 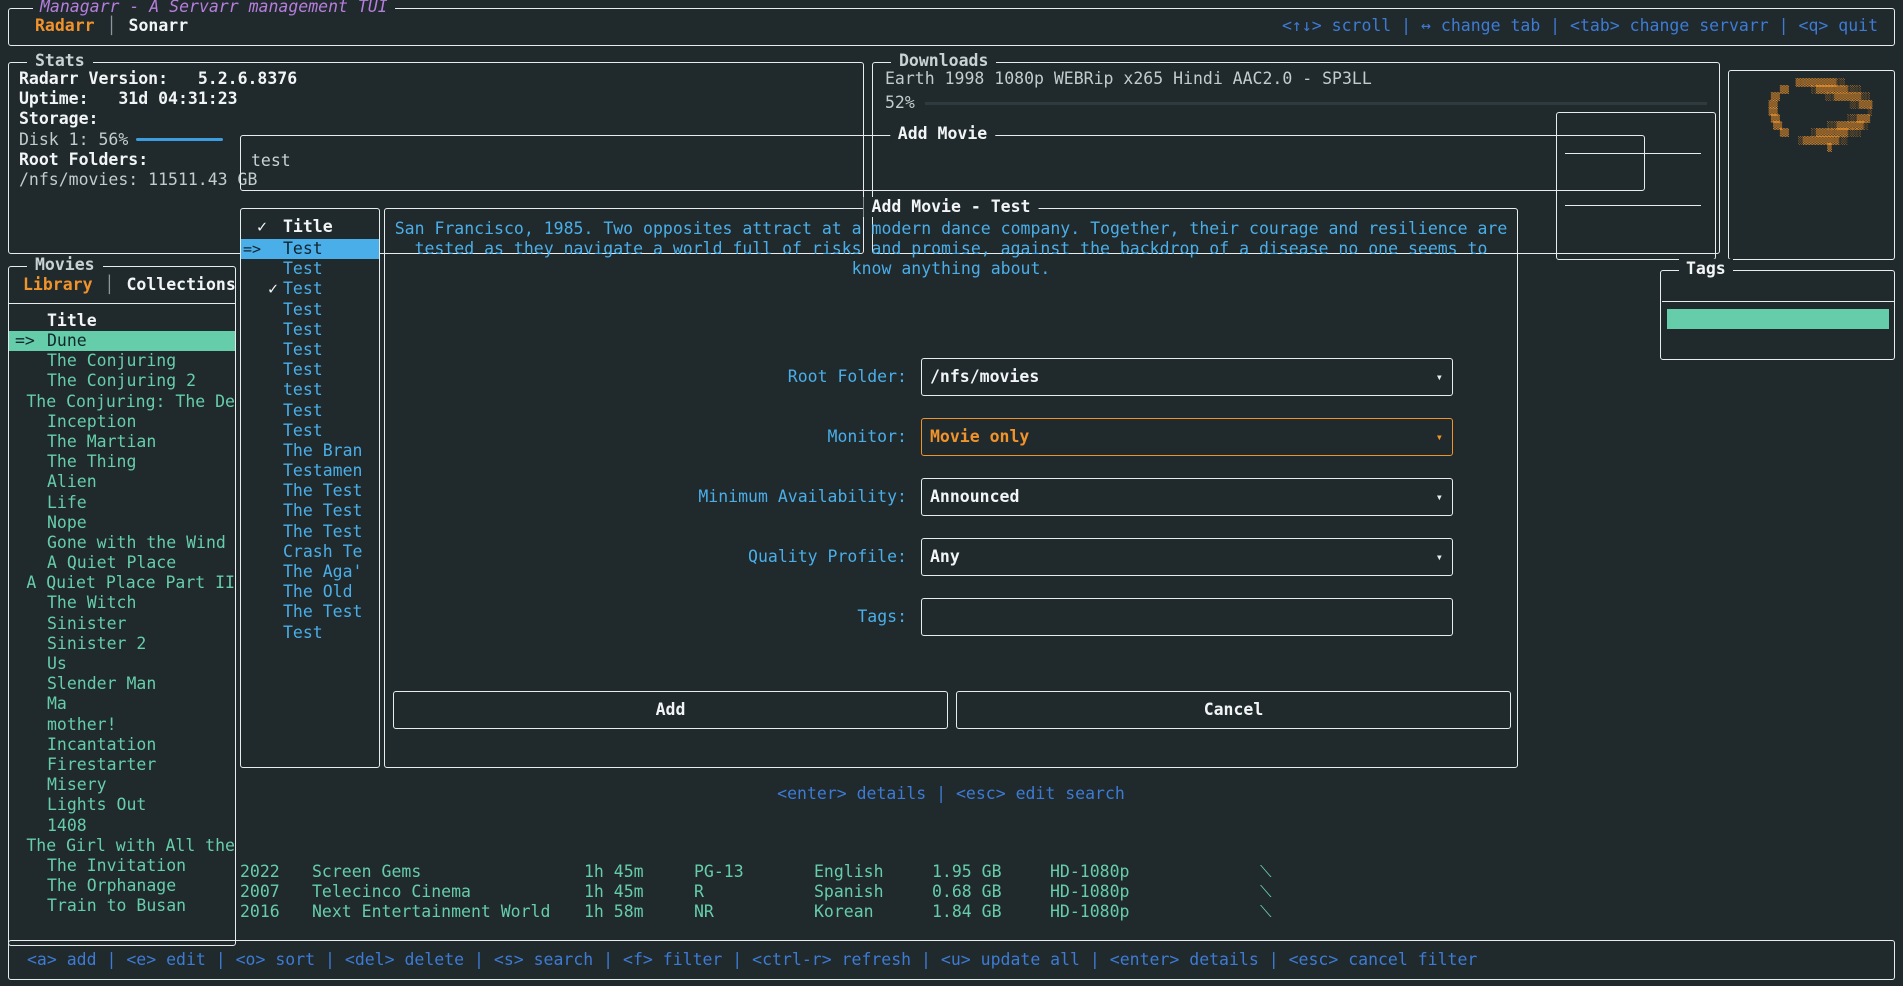 What do you see at coordinates (122, 846) in the screenshot?
I see `movie-list-item: The Girl with All the` at bounding box center [122, 846].